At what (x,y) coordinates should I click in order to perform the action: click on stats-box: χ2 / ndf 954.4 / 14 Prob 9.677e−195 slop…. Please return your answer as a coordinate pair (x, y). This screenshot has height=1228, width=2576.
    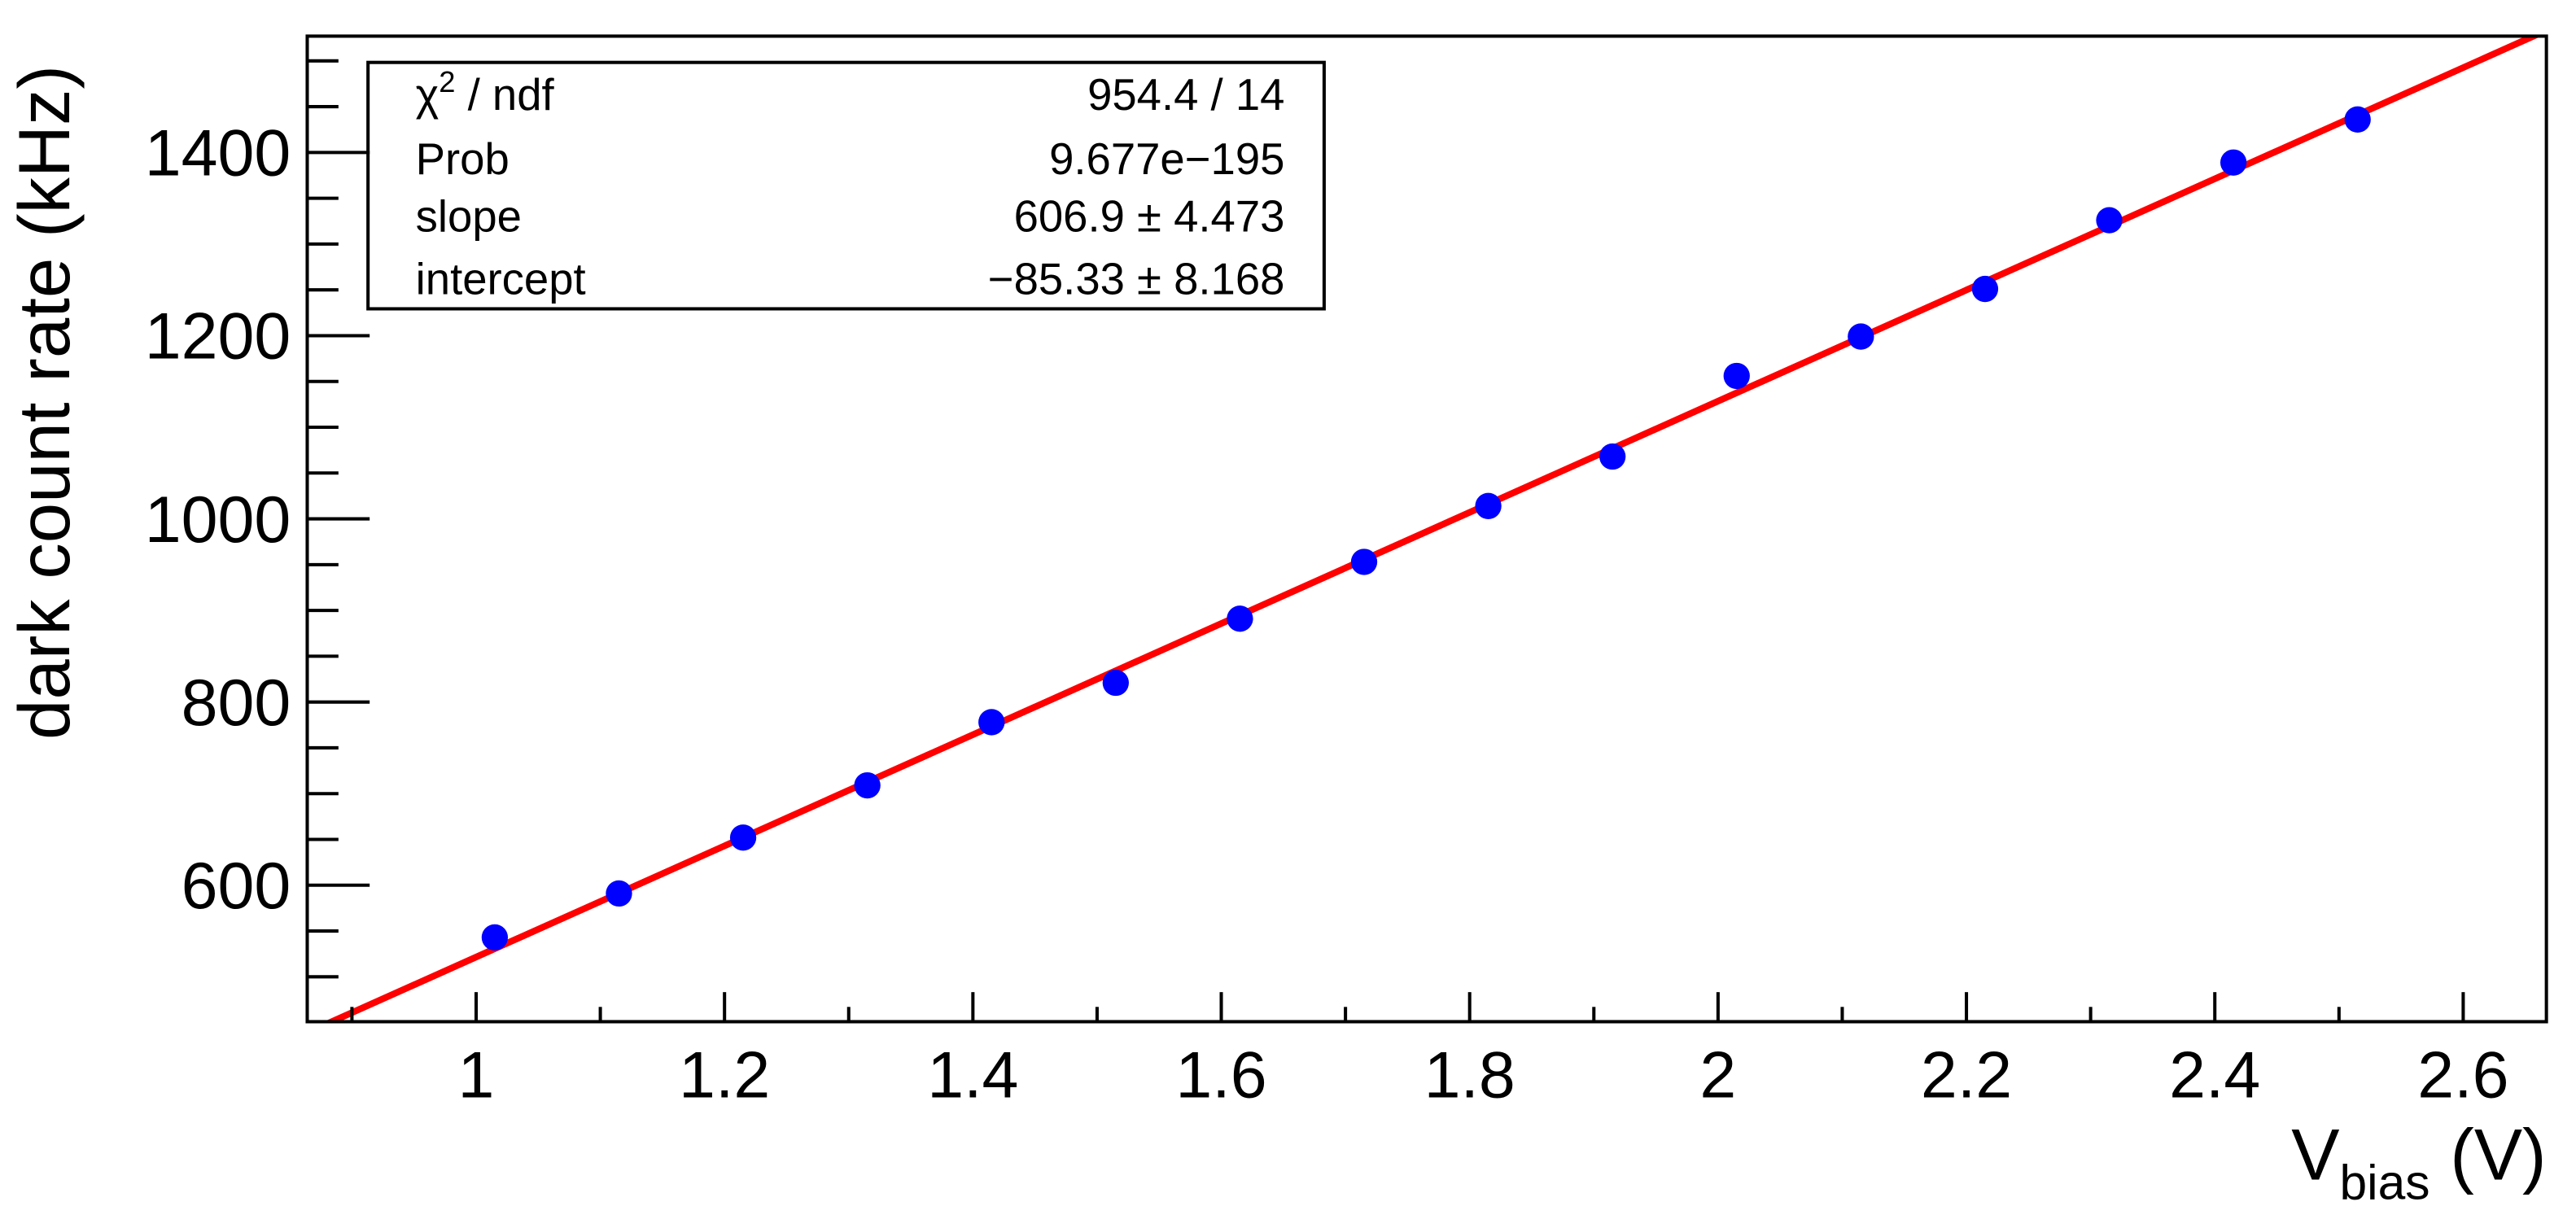
    Looking at the image, I should click on (846, 185).